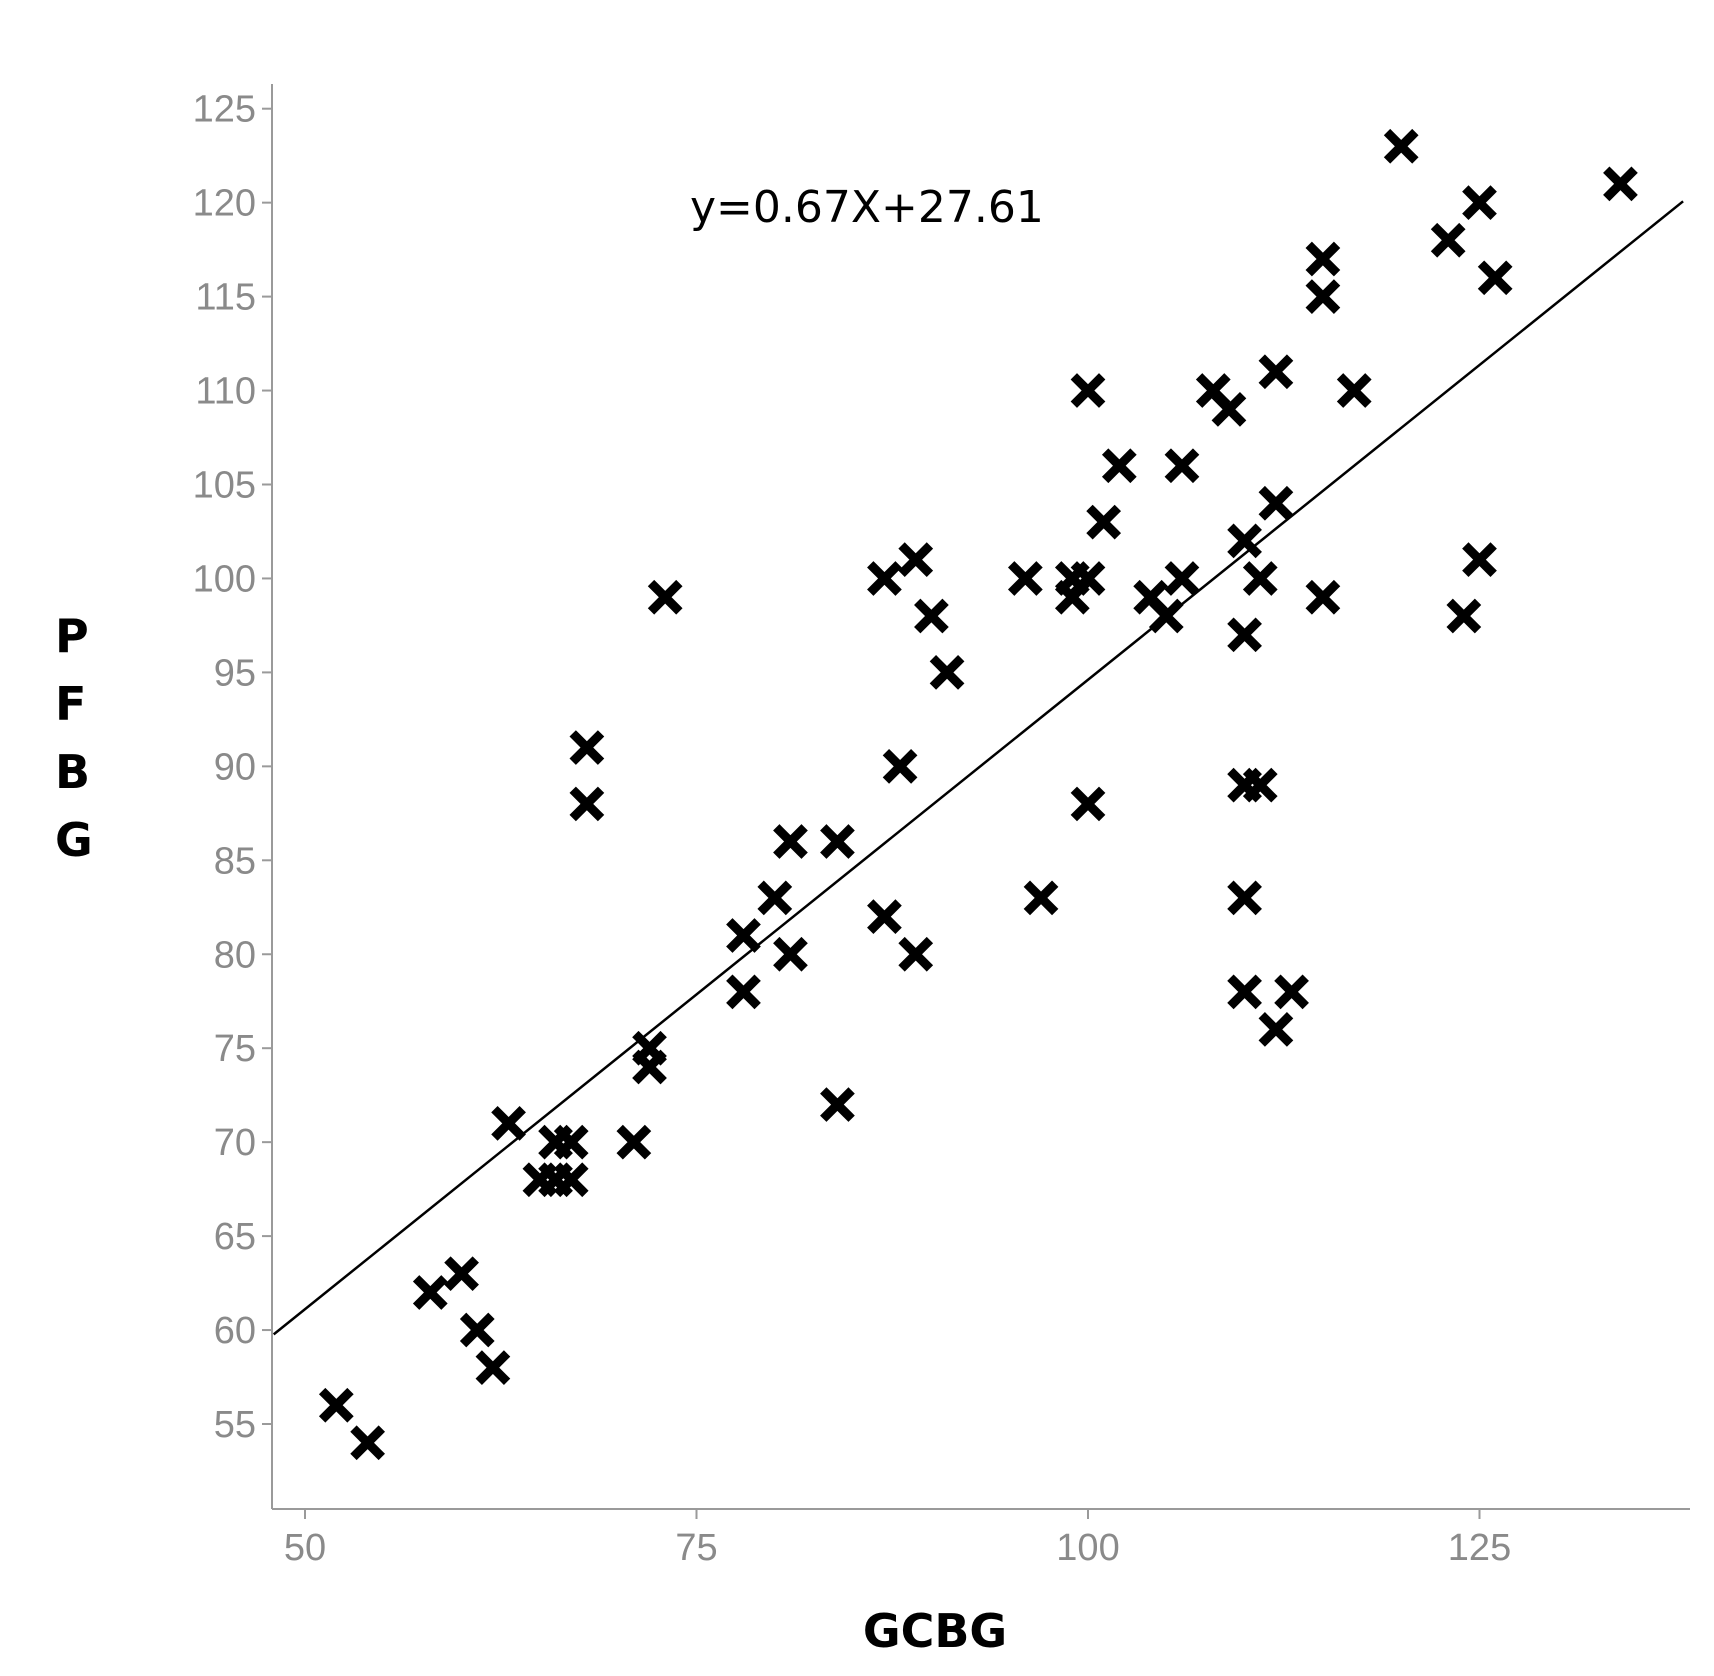 This screenshot has width=1714, height=1676. What do you see at coordinates (72, 772) in the screenshot?
I see `y-axis-title-letter: B` at bounding box center [72, 772].